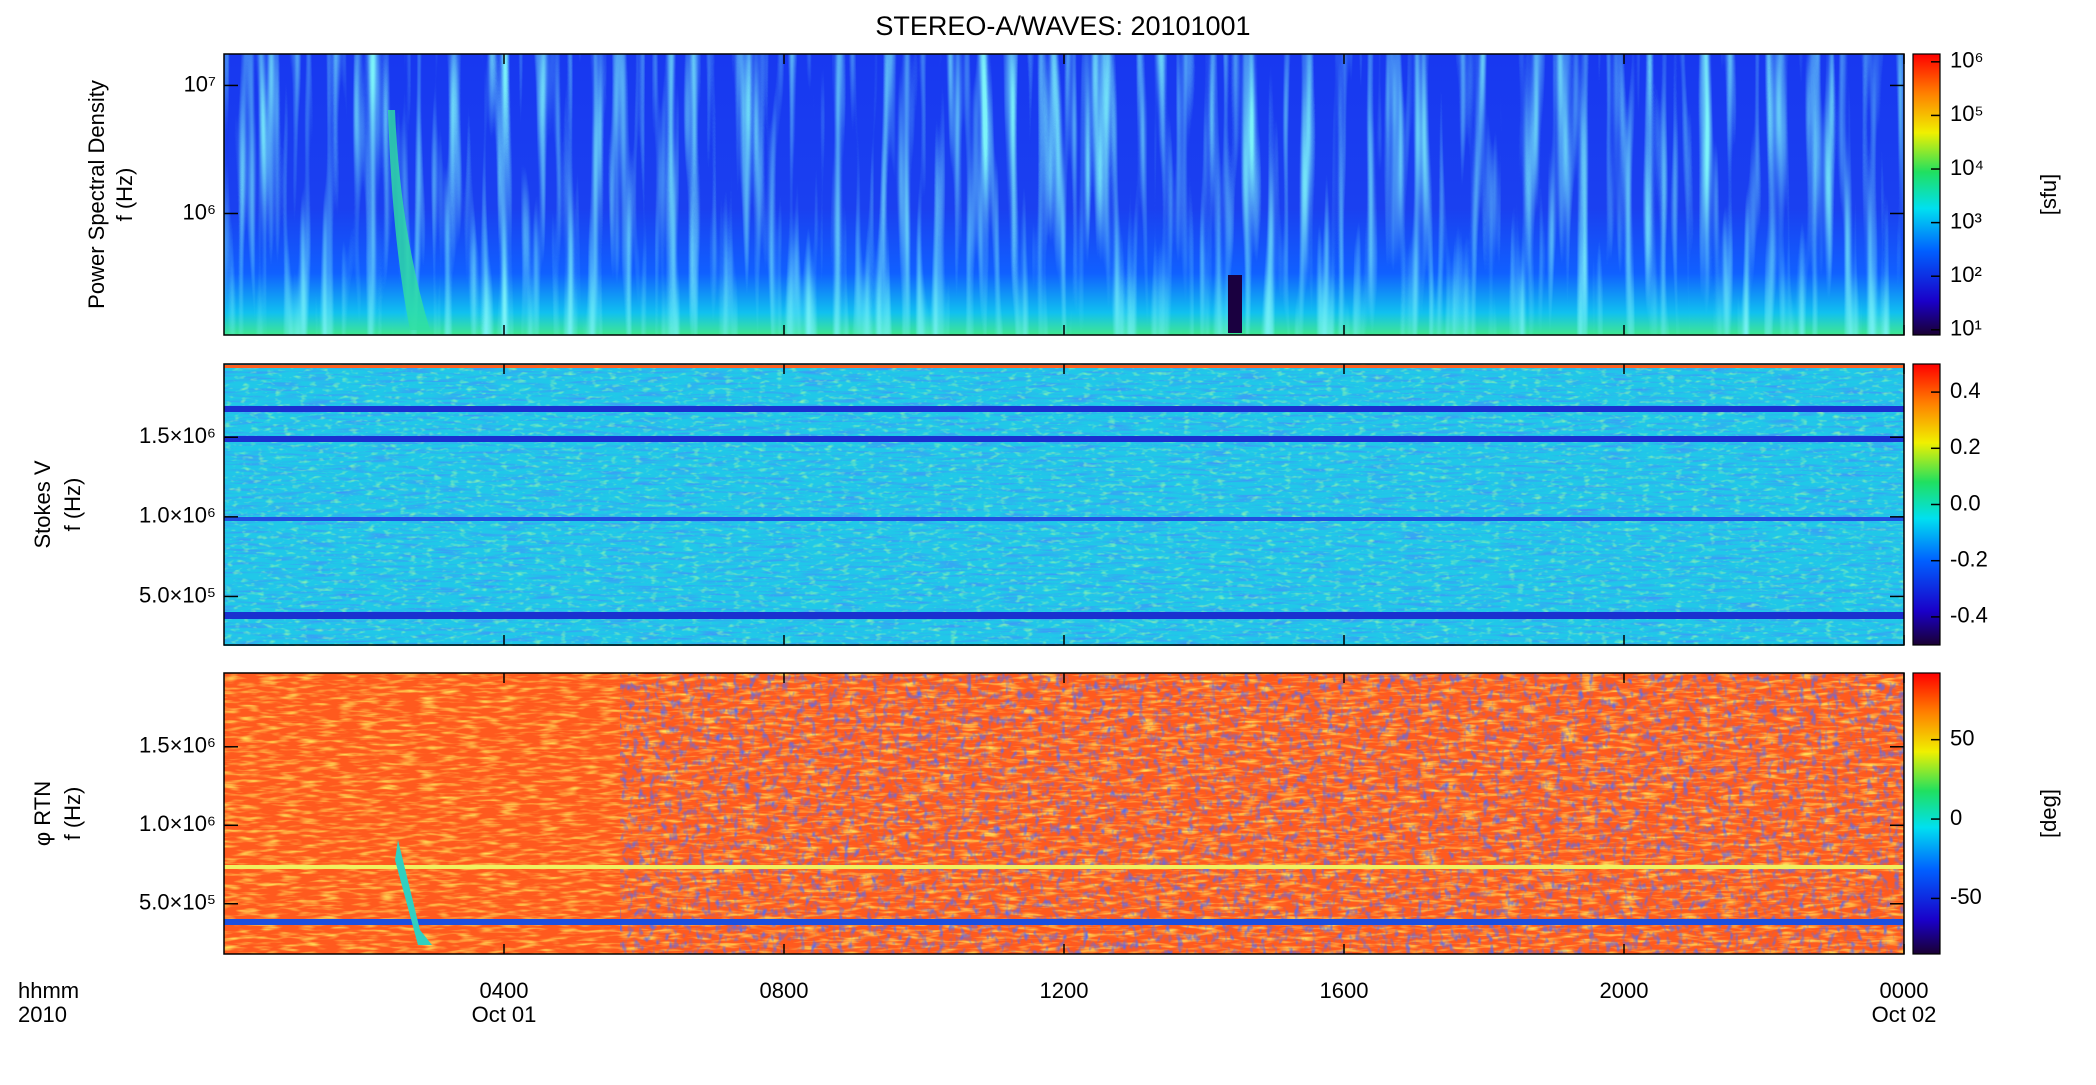 This screenshot has width=2096, height=1085. What do you see at coordinates (200, 83) in the screenshot?
I see `y-tick-label: 10⁷` at bounding box center [200, 83].